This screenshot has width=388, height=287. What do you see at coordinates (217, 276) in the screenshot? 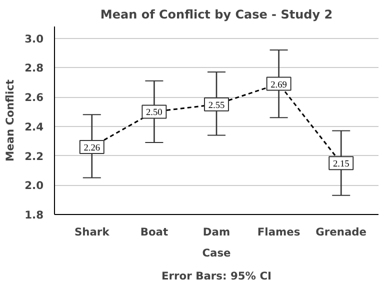
I see `text: Error Bars: 95% CI` at bounding box center [217, 276].